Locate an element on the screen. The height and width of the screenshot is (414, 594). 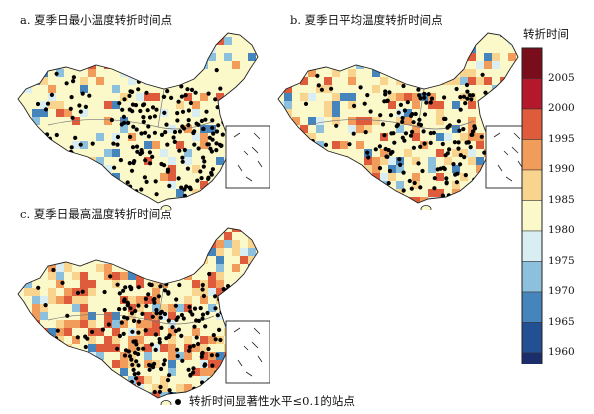
legend-tick-label: 1990 is located at coordinates (561, 169).